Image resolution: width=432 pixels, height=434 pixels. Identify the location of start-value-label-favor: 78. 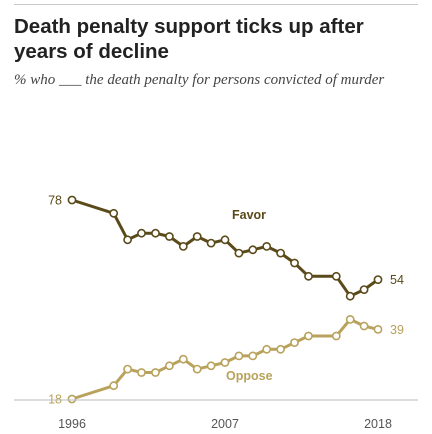
(55, 201).